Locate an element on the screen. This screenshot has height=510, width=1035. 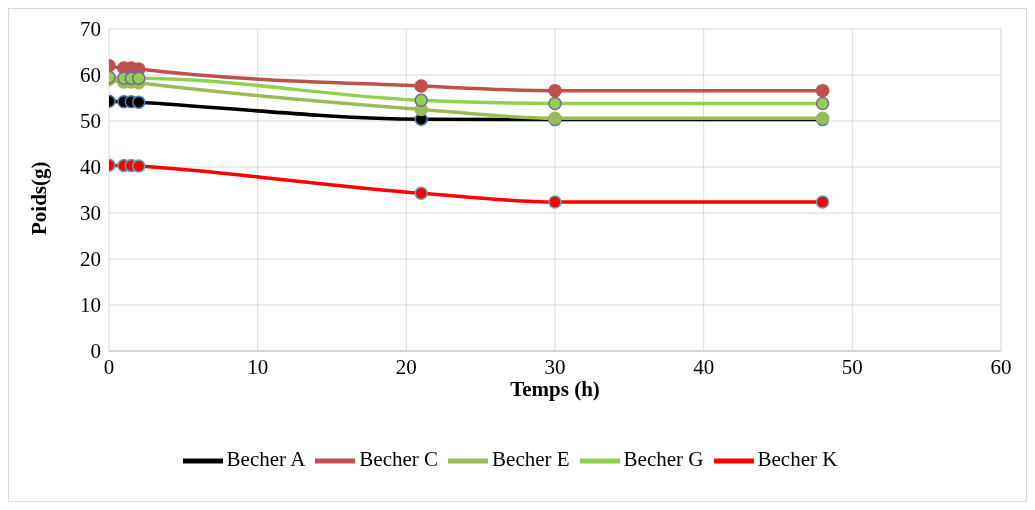
legend-label: Becher K is located at coordinates (797, 458).